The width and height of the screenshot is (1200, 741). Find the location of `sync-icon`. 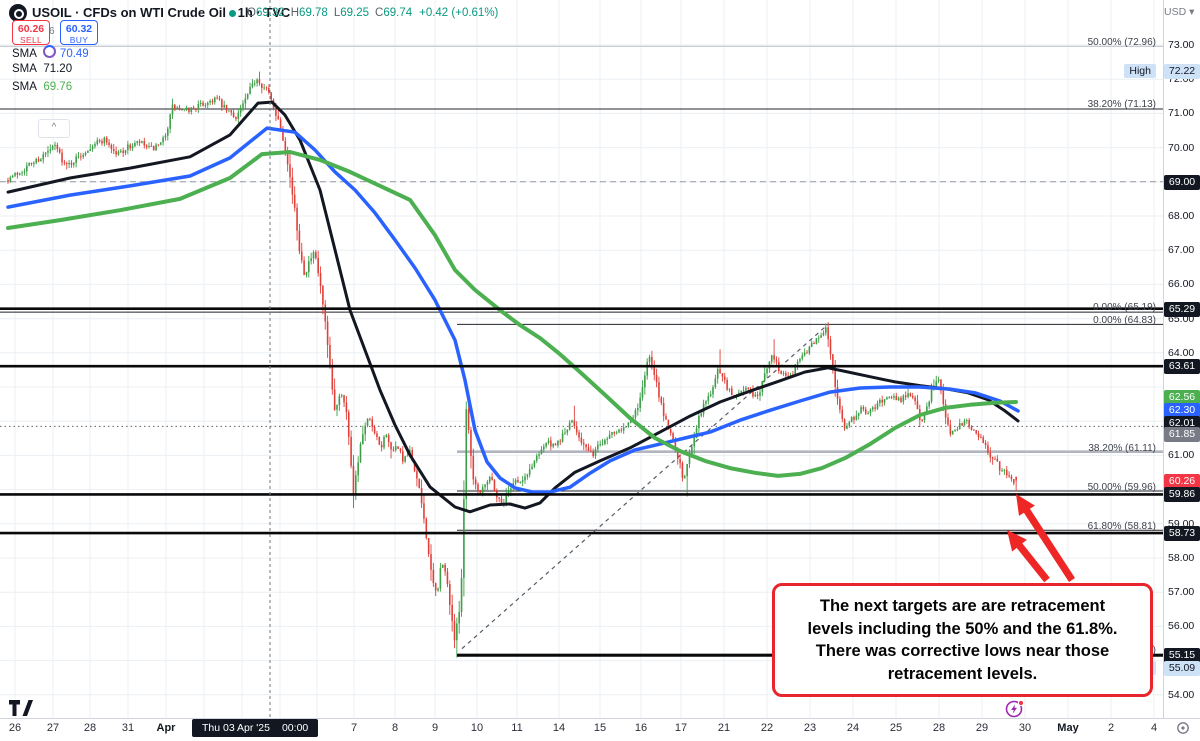

sync-icon is located at coordinates (49, 51).